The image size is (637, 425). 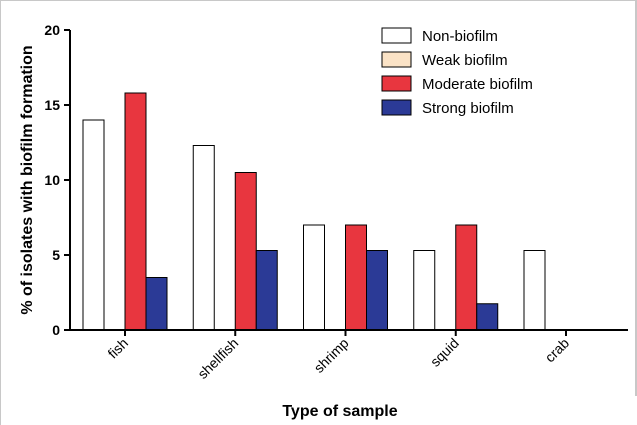 What do you see at coordinates (318, 0) in the screenshot?
I see `frame-top-border` at bounding box center [318, 0].